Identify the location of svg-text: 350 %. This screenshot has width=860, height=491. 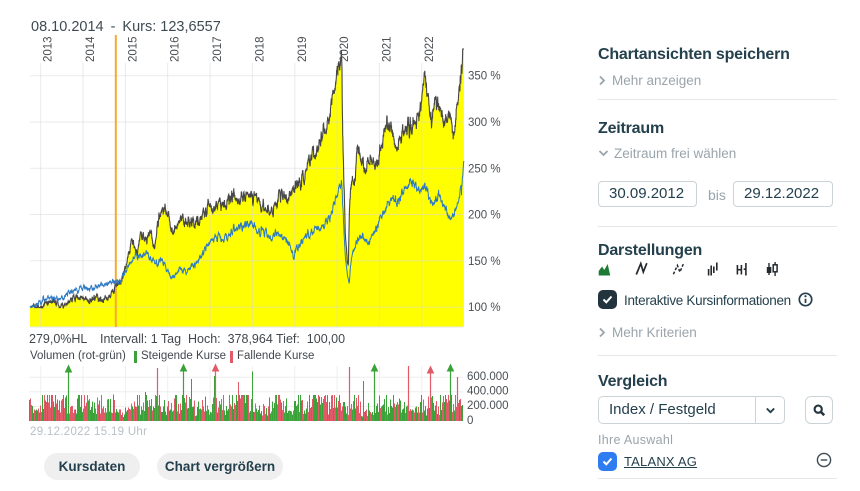
(484, 77).